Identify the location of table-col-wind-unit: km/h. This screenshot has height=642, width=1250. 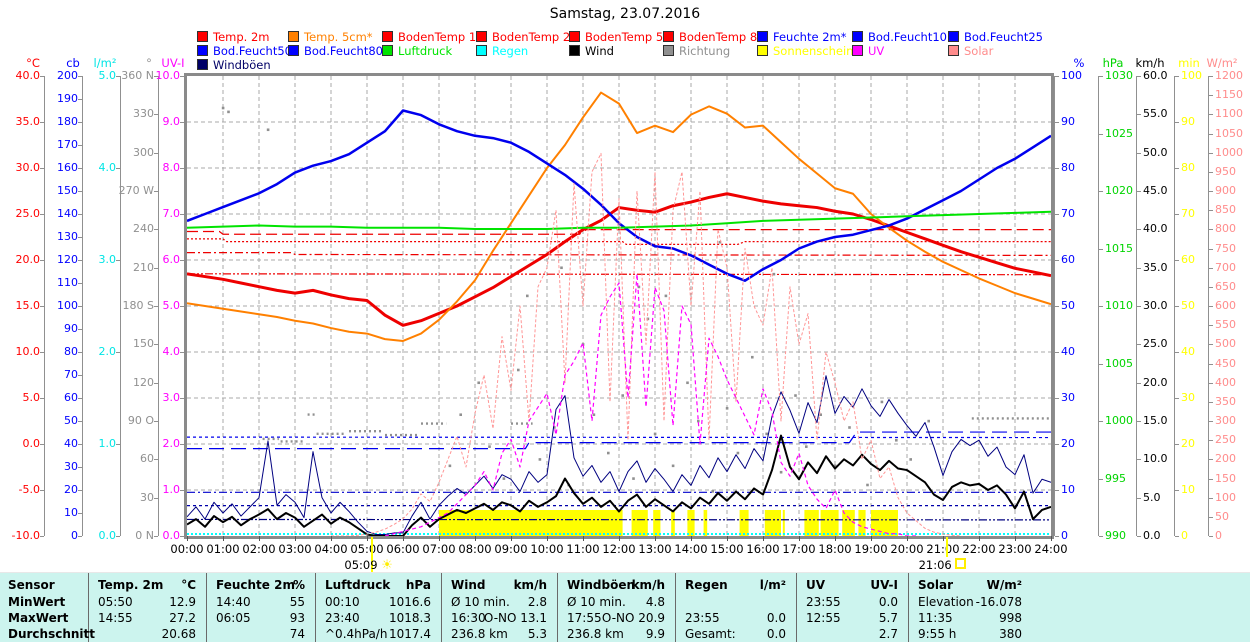
(494, 585).